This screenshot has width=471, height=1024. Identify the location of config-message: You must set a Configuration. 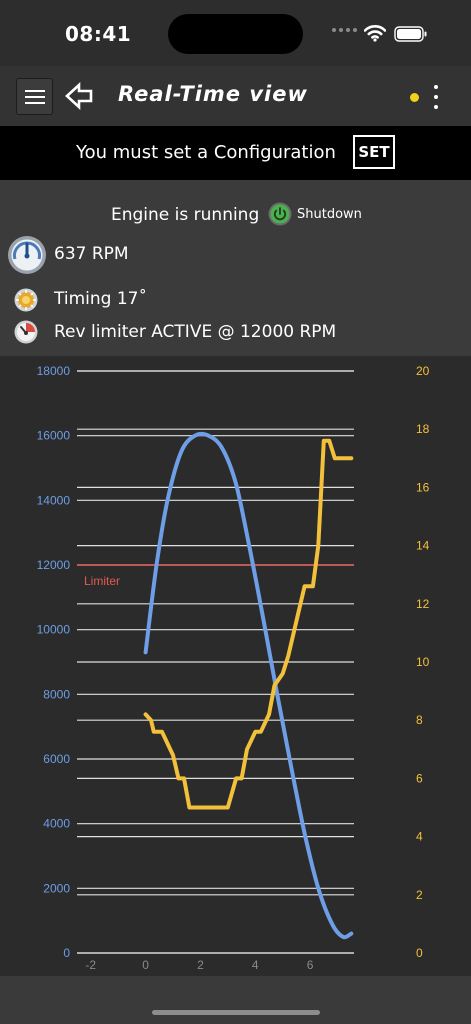
(206, 152).